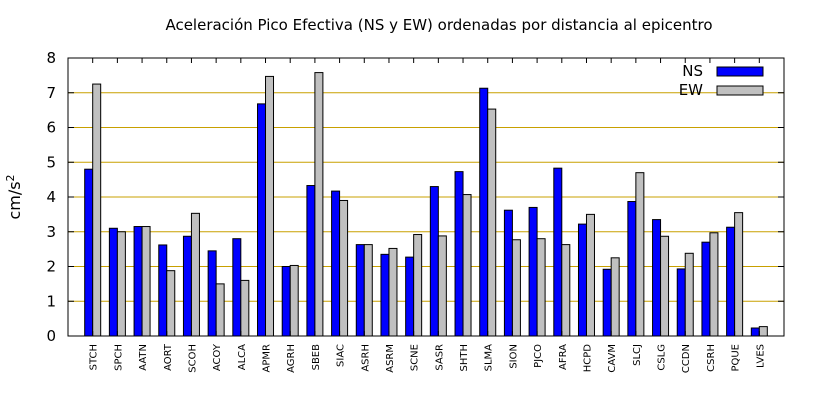 The width and height of the screenshot is (820, 404). I want to click on y-tick-label: 3, so click(51, 232).